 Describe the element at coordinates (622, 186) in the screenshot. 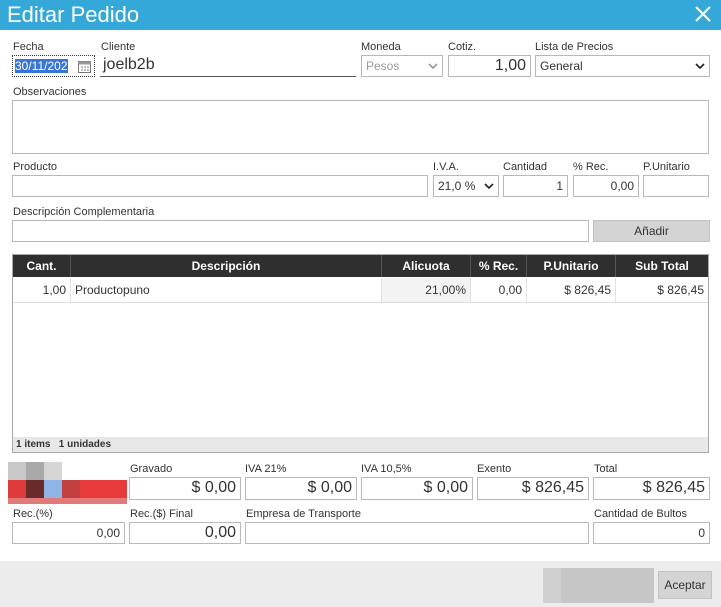

I see `rec-value: 0,00` at that location.